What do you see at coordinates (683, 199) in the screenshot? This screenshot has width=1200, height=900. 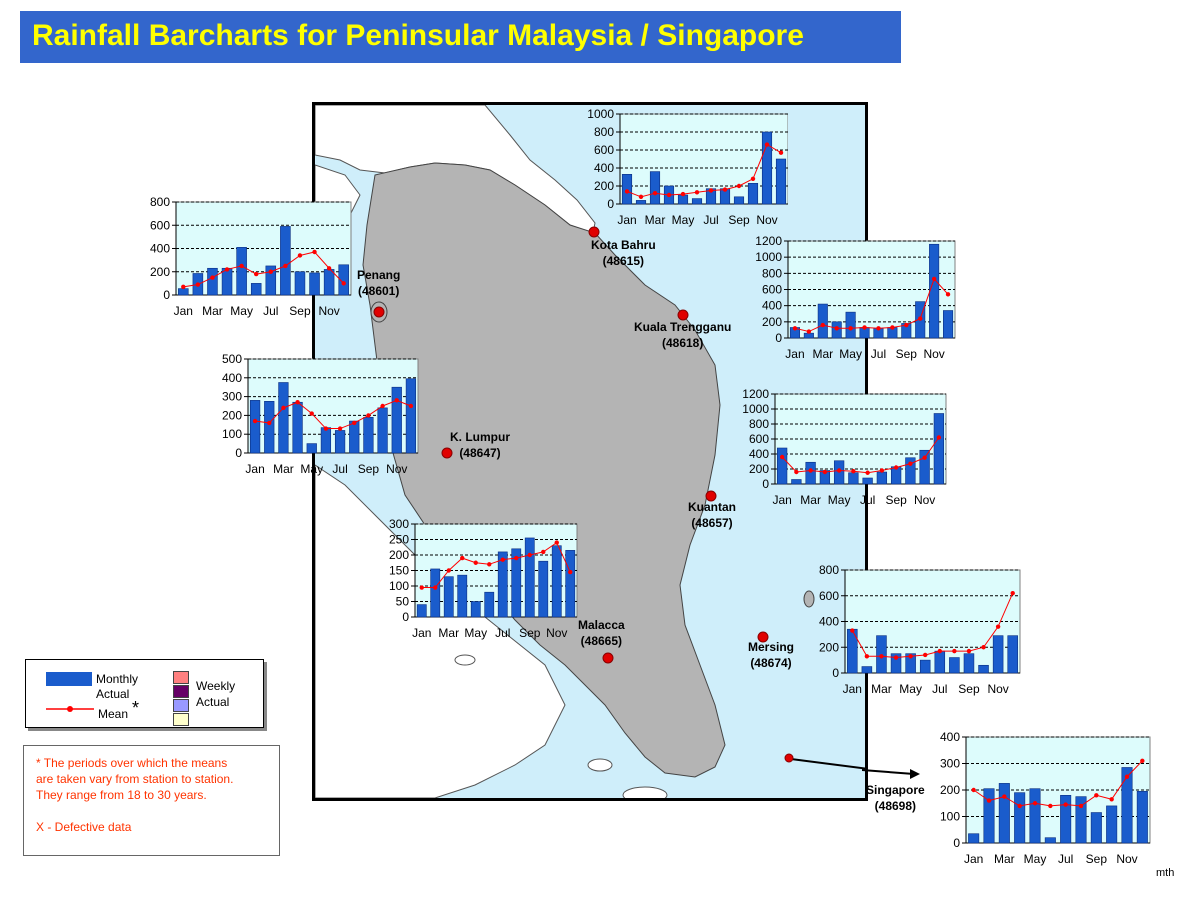 I see `bar-may` at bounding box center [683, 199].